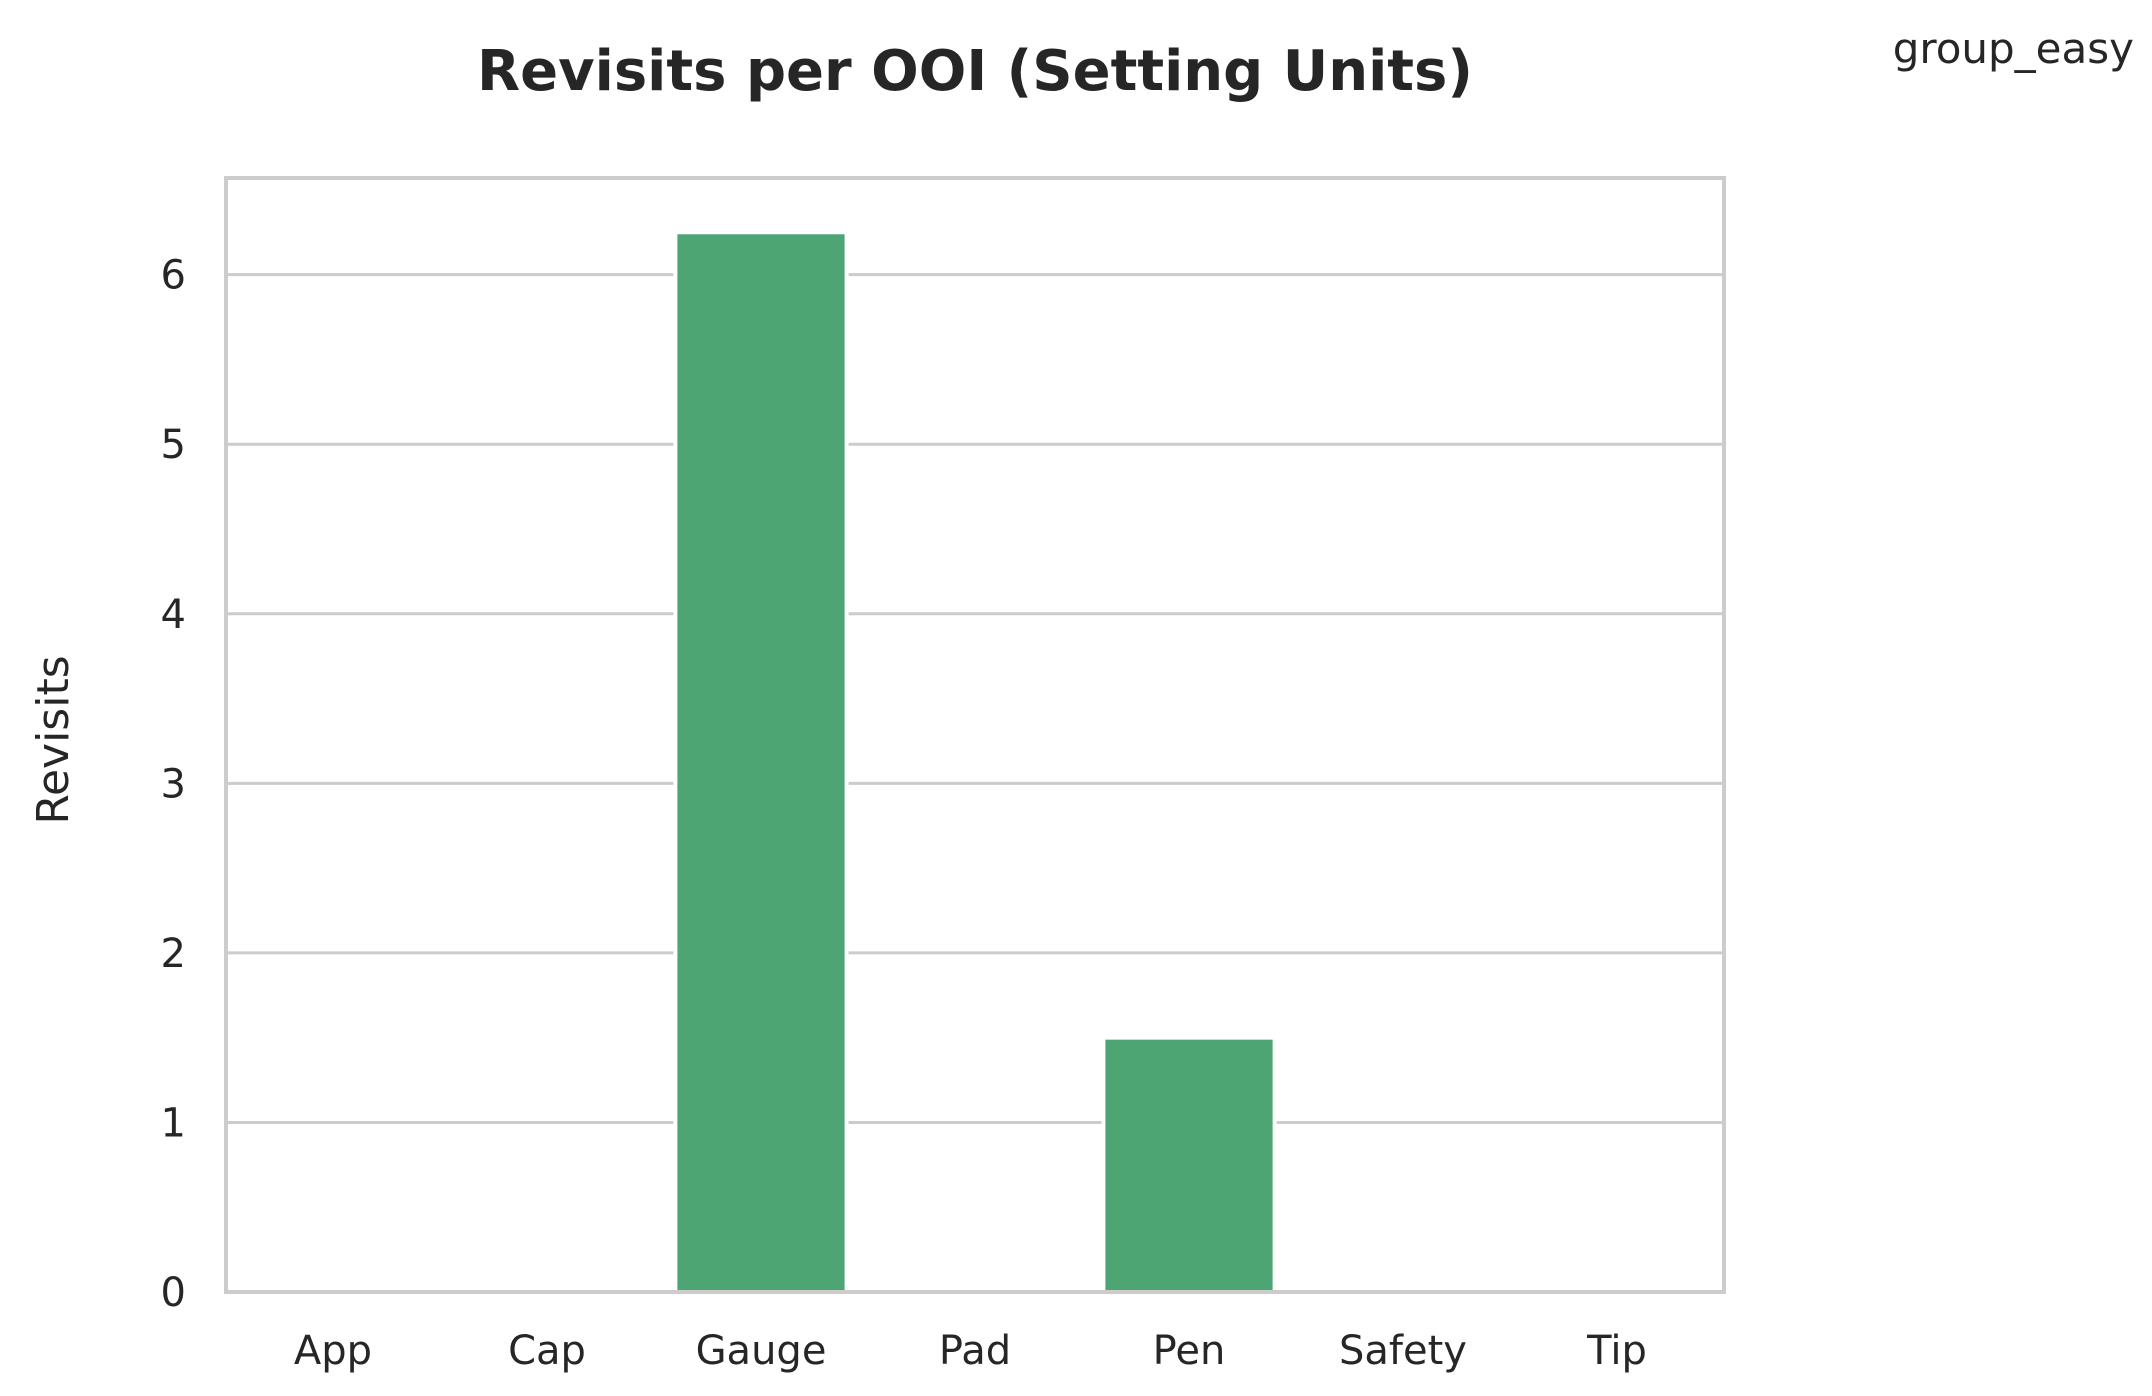 This screenshot has height=1396, width=2152. What do you see at coordinates (173, 954) in the screenshot?
I see `y-tick-label: 2` at bounding box center [173, 954].